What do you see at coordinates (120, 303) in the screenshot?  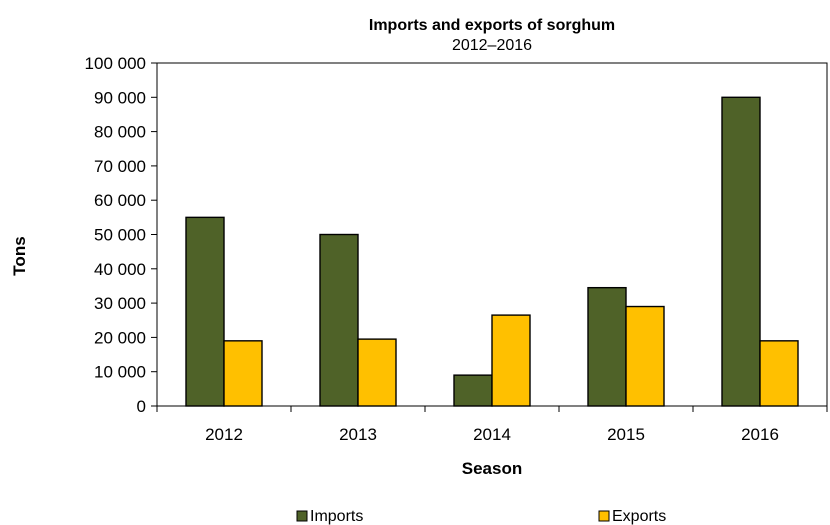 I see `y-tick-label: 30 000` at bounding box center [120, 303].